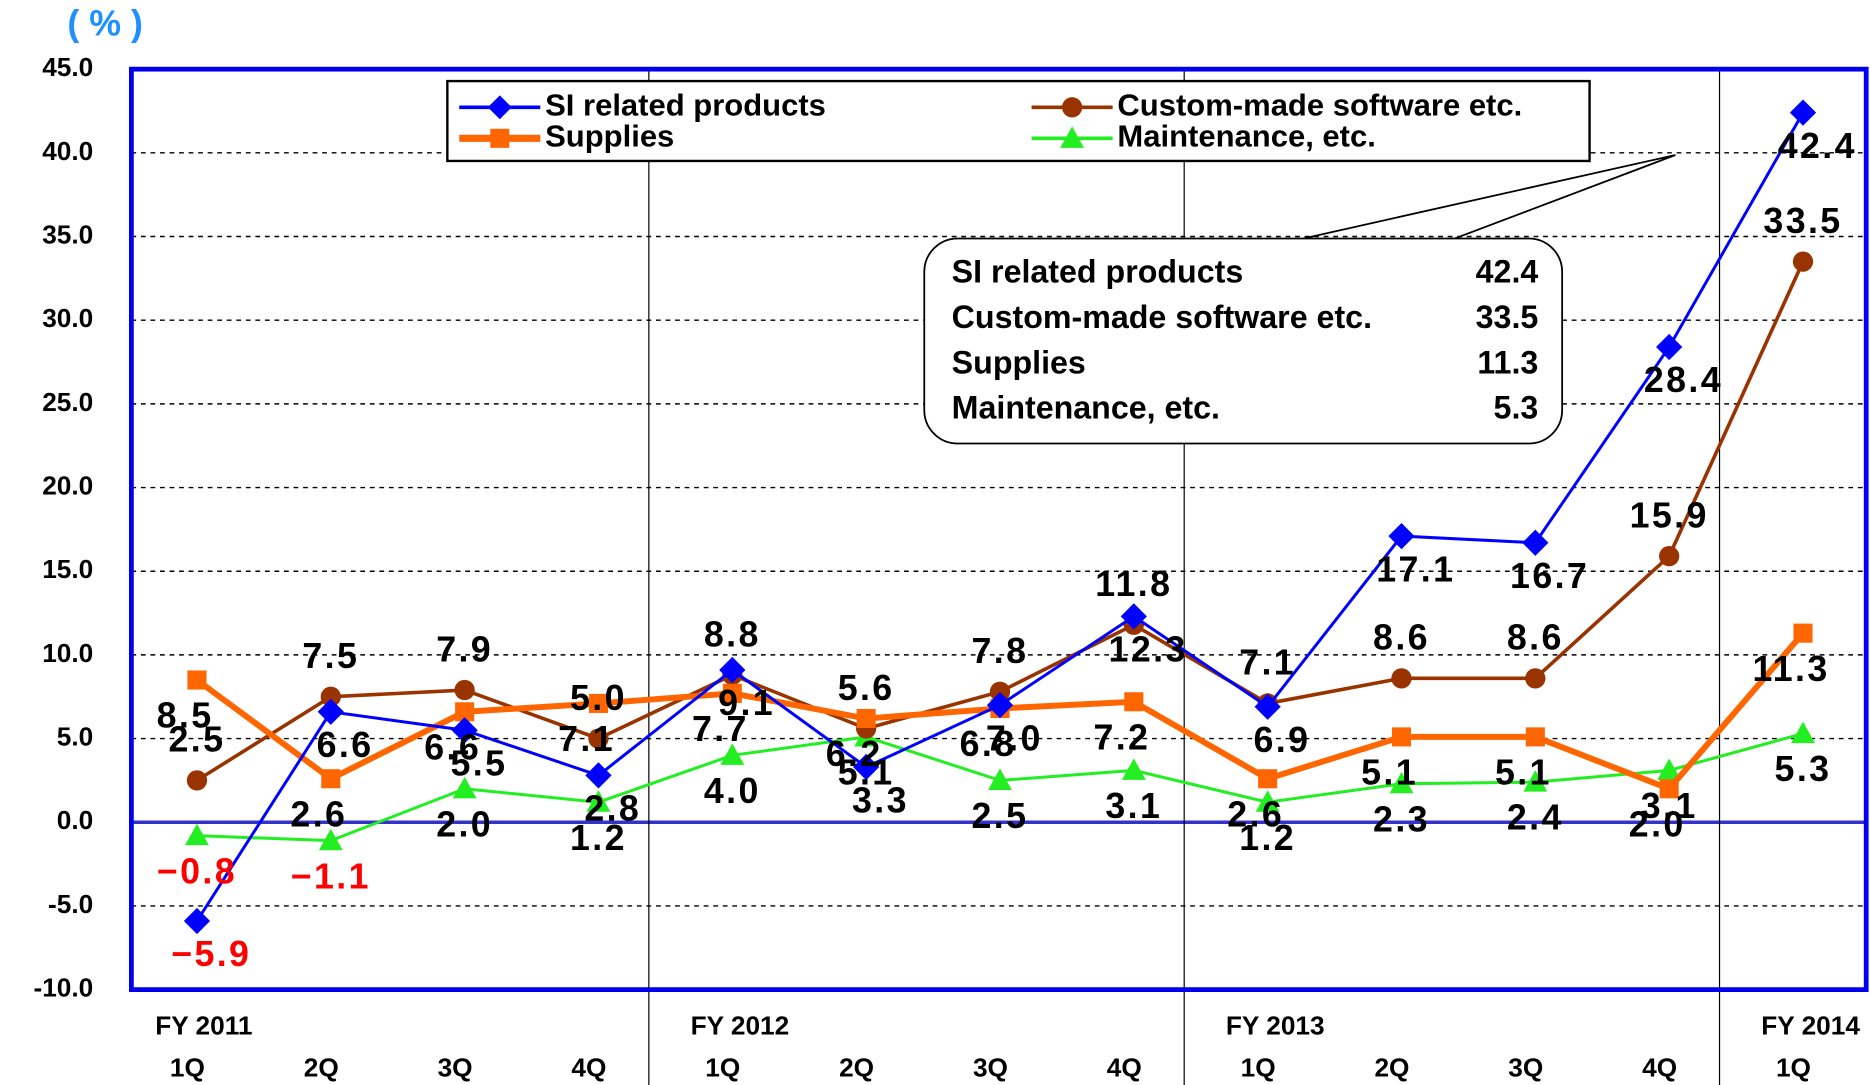  Describe the element at coordinates (1535, 818) in the screenshot. I see `data-label: 2.4` at that location.